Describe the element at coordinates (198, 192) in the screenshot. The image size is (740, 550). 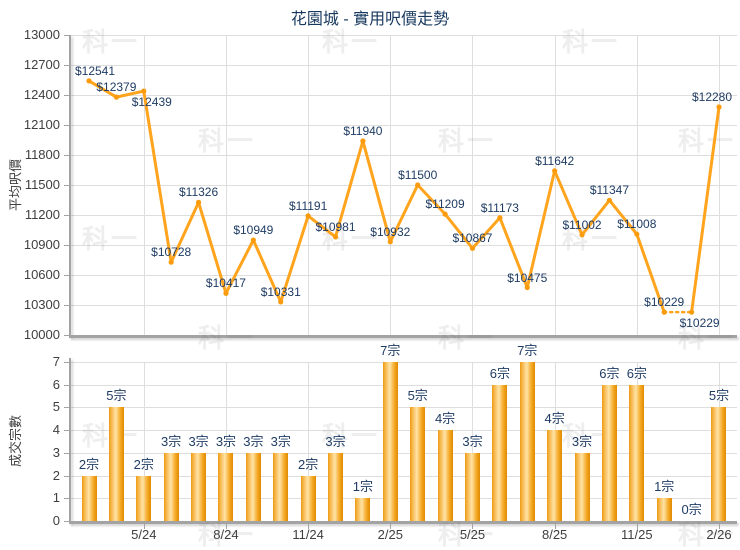
I see `price-point-label: $11326` at that location.